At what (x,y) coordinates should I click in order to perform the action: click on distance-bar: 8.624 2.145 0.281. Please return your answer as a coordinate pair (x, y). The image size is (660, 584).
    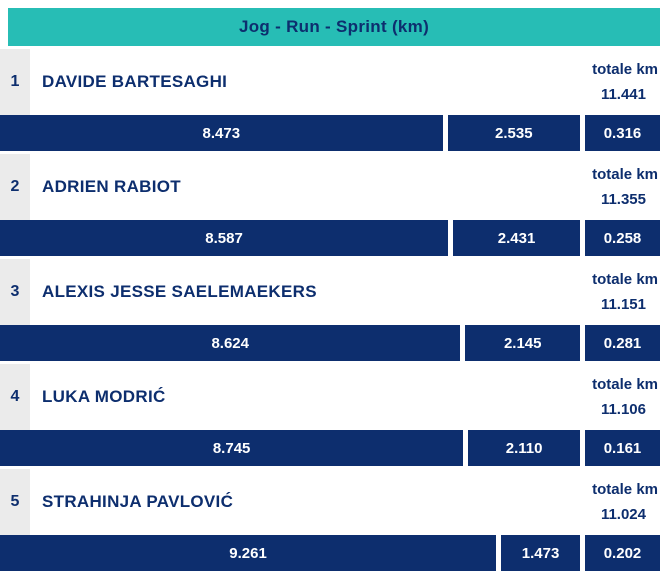
    Looking at the image, I should click on (330, 343).